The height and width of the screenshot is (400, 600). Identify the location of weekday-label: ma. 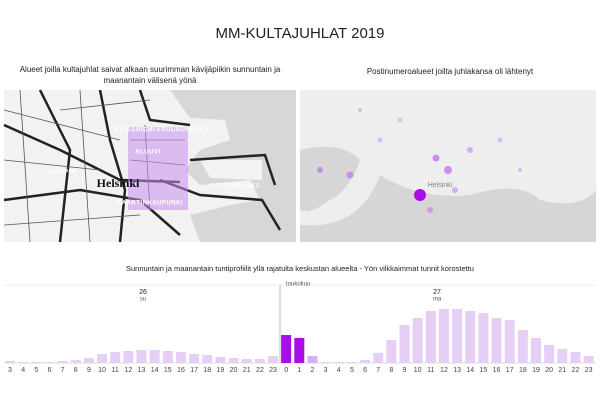
(437, 300).